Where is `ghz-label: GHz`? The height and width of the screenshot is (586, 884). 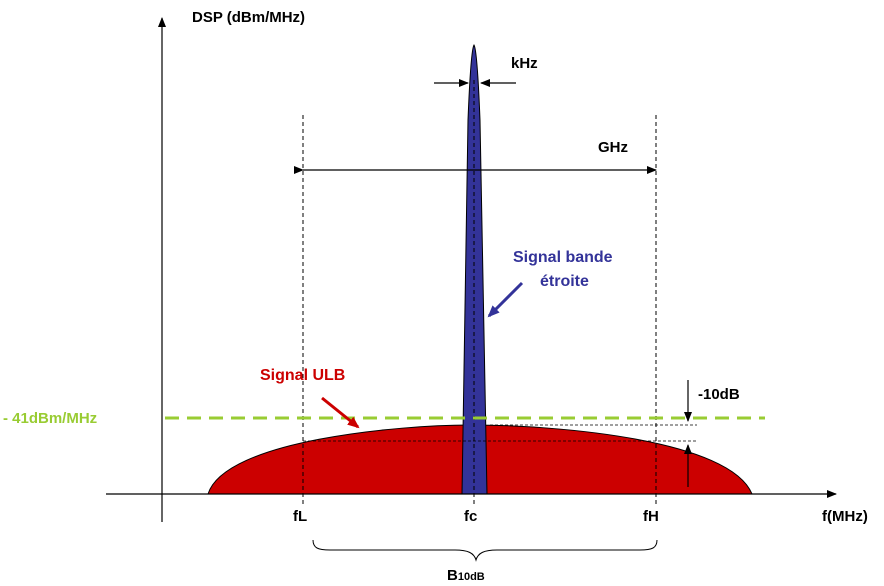 ghz-label: GHz is located at coordinates (613, 147).